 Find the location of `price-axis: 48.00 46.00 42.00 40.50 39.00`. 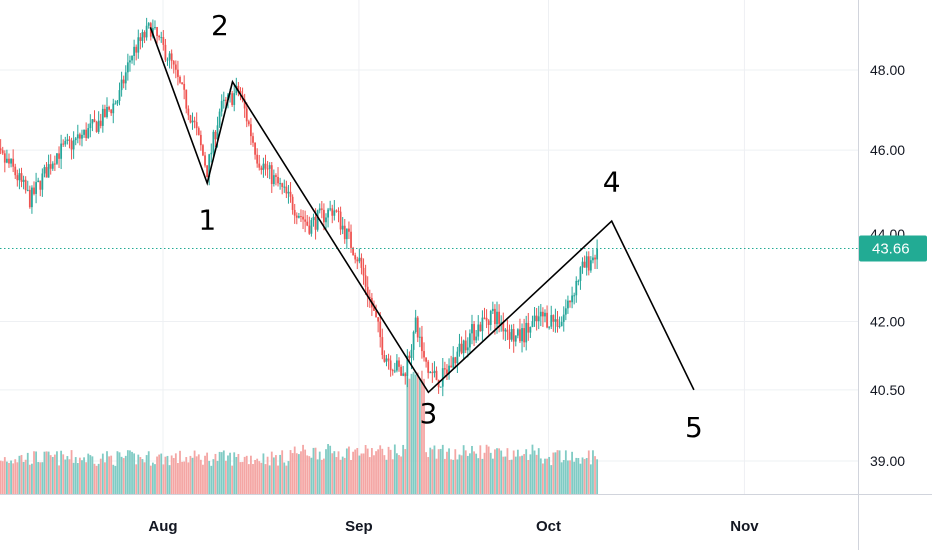

price-axis: 48.00 46.00 42.00 40.50 39.00 is located at coordinates (887, 265).